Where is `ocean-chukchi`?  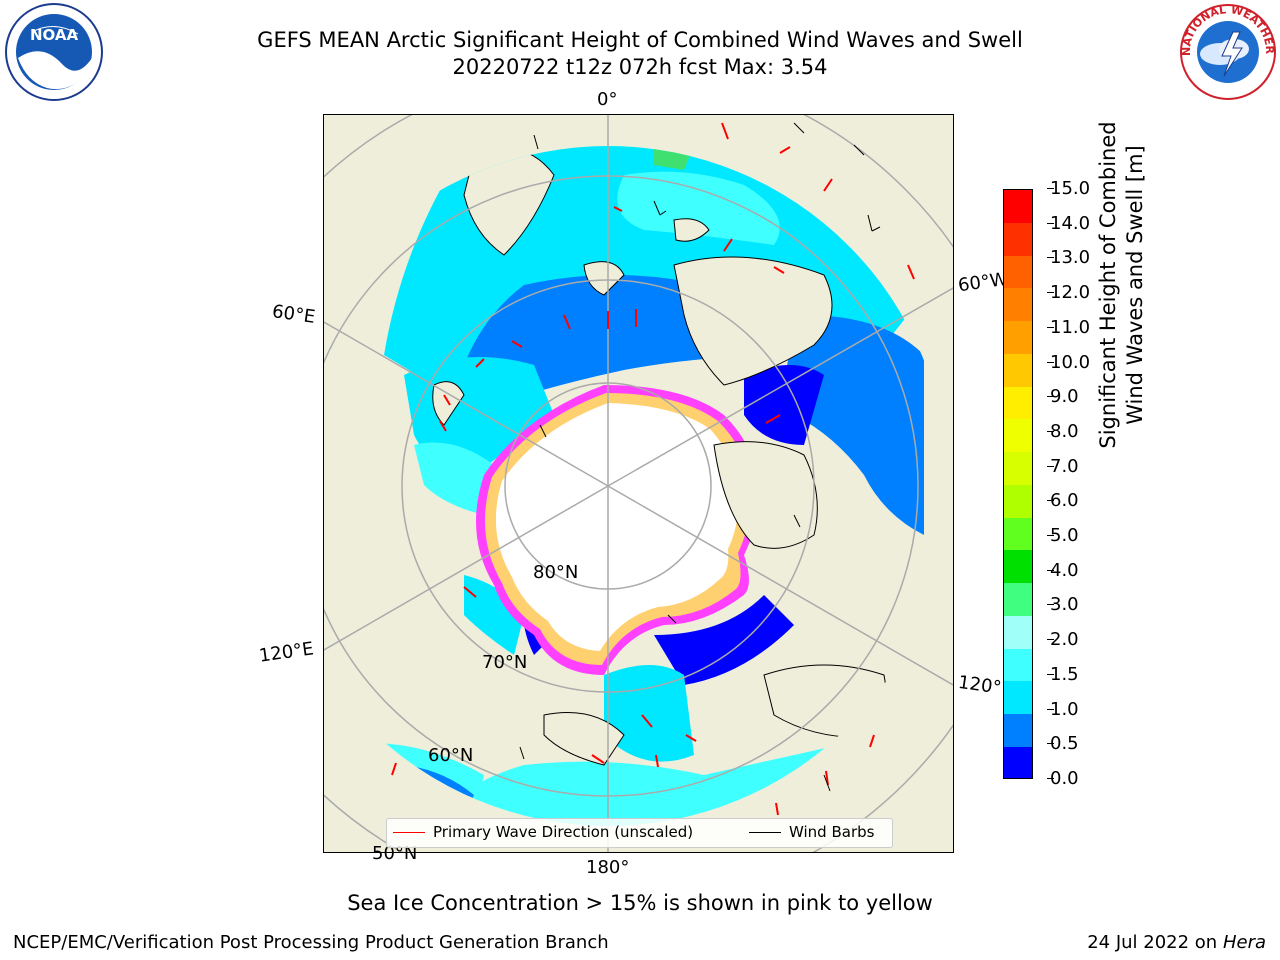 ocean-chukchi is located at coordinates (649, 713).